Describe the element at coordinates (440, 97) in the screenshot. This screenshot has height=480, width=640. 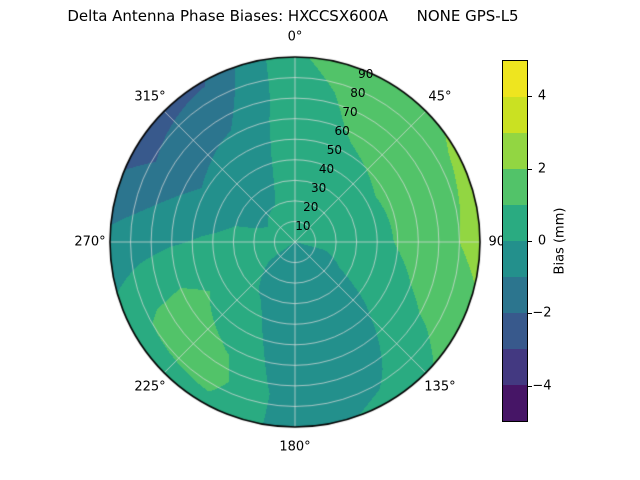
I see `angular-tick-label: 45°` at that location.